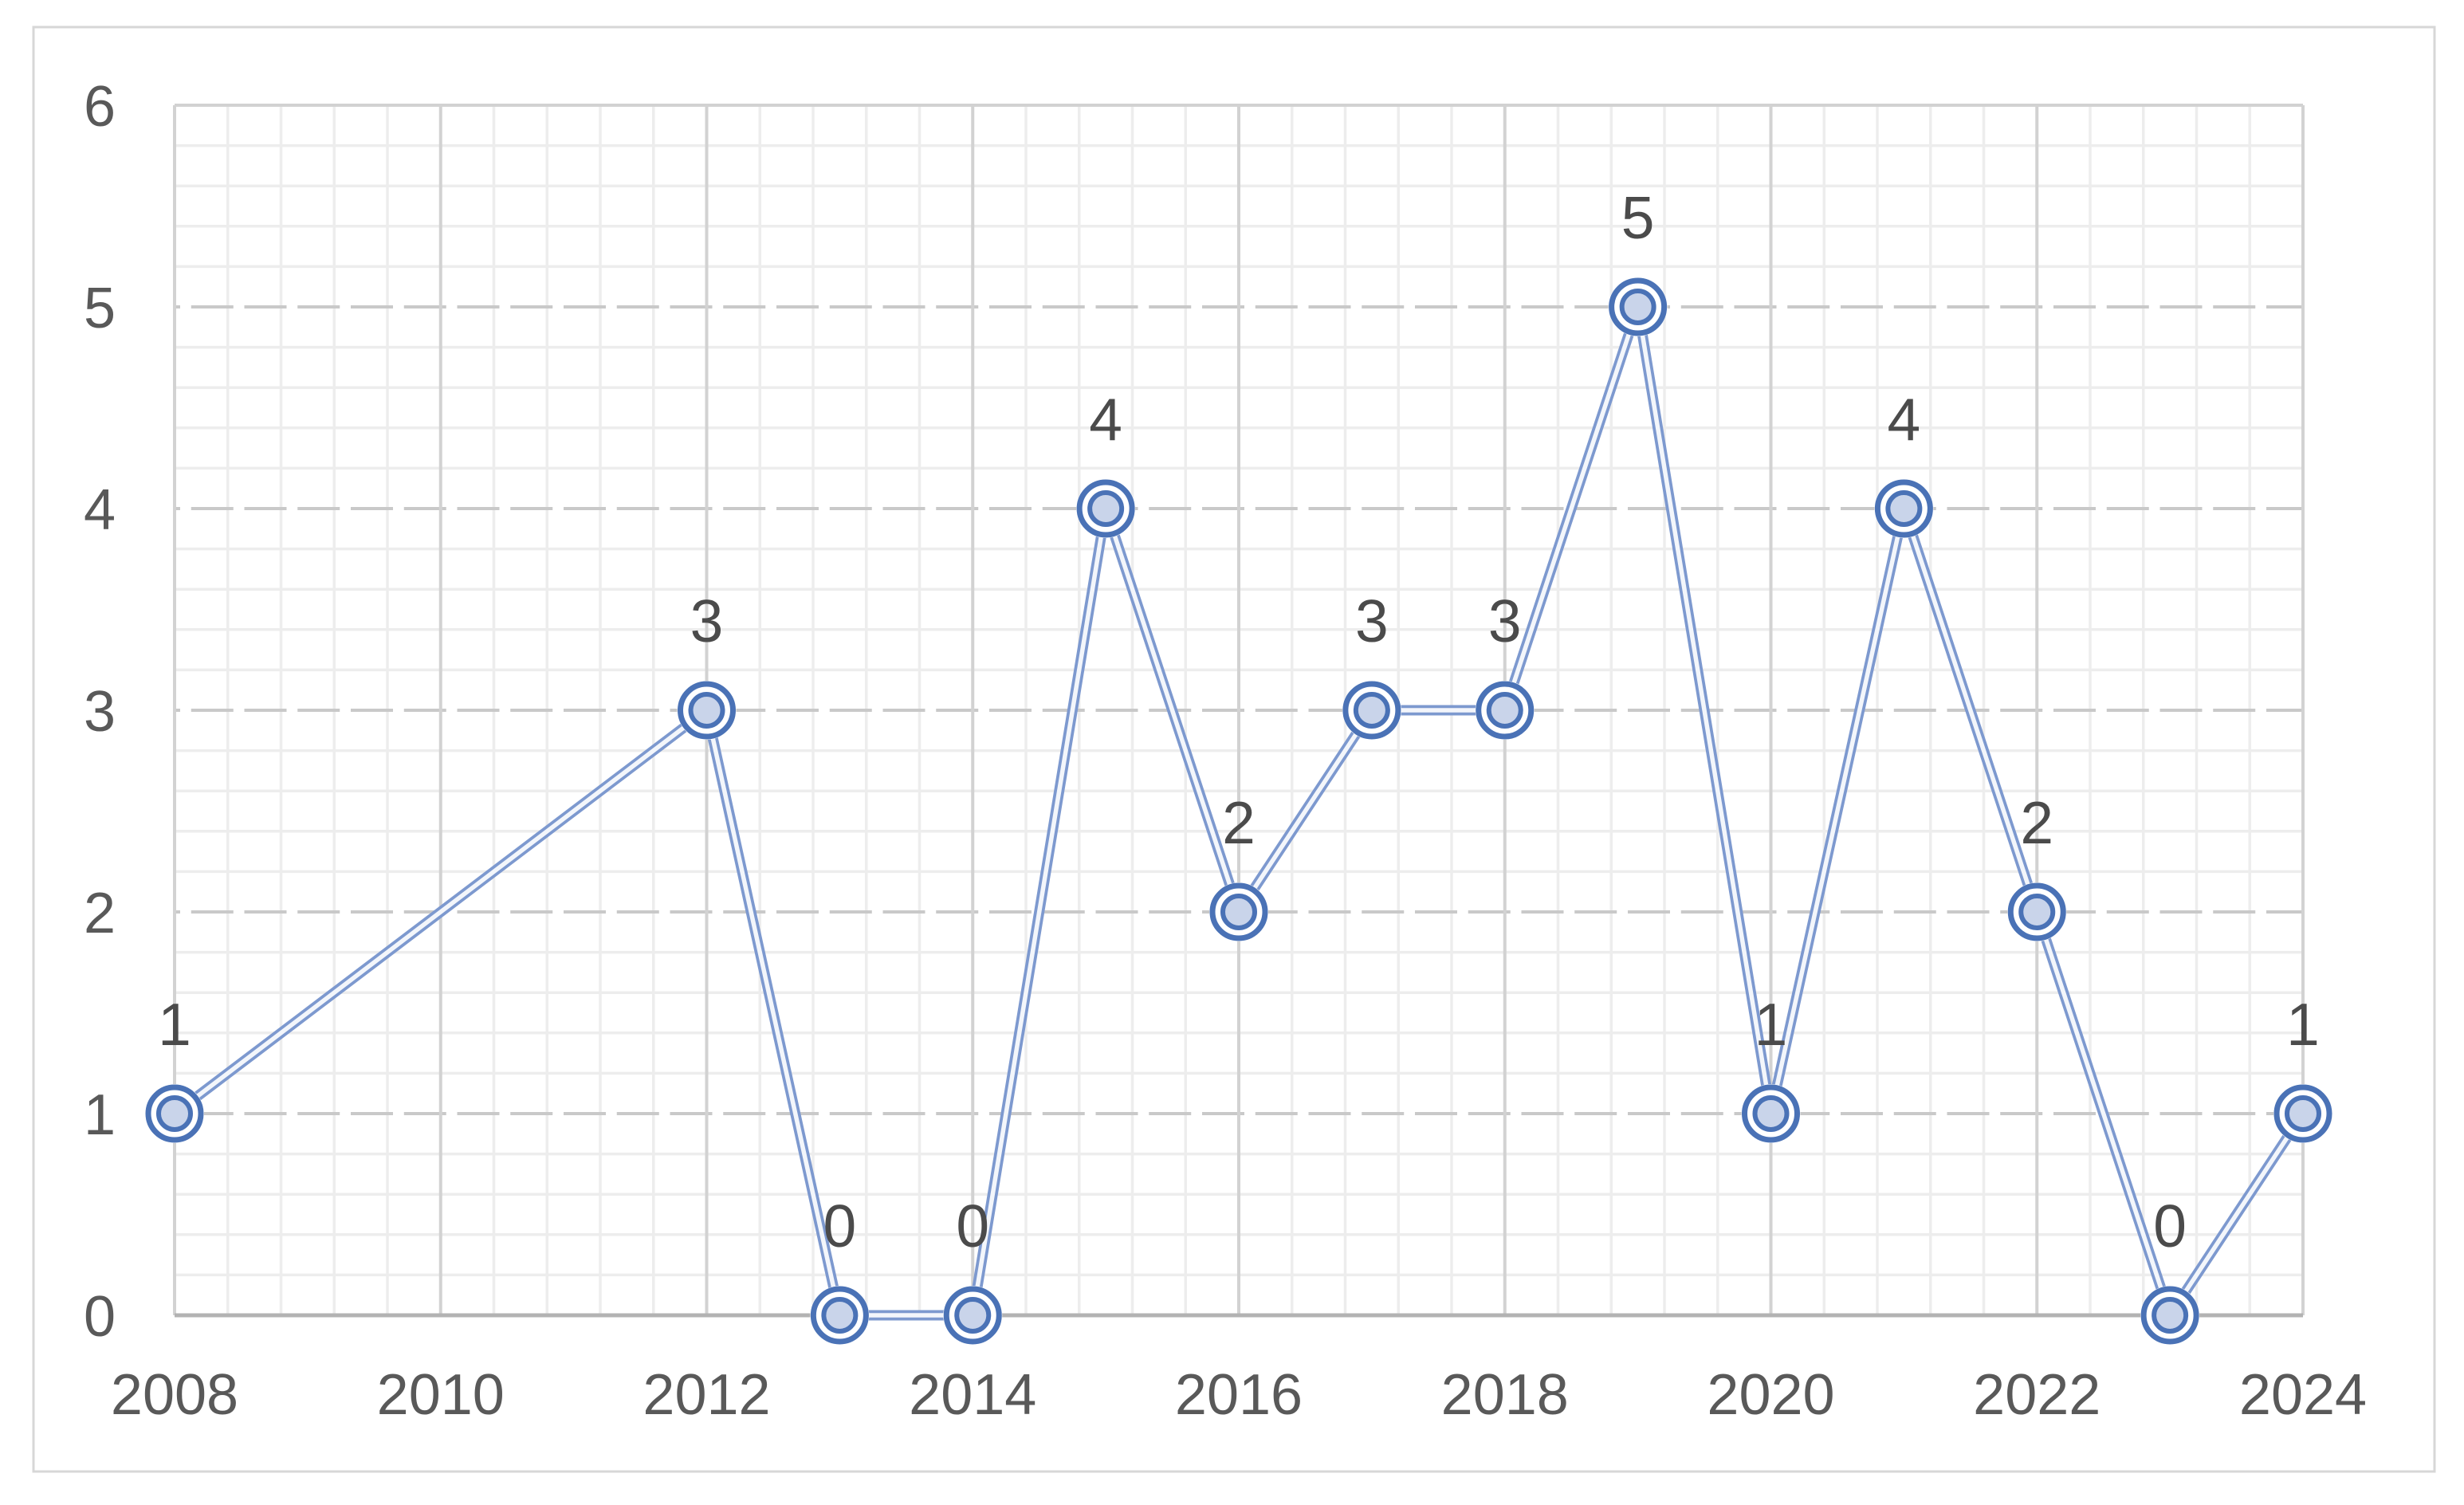  What do you see at coordinates (100, 107) in the screenshot?
I see `y-axis-tick-label: 6` at bounding box center [100, 107].